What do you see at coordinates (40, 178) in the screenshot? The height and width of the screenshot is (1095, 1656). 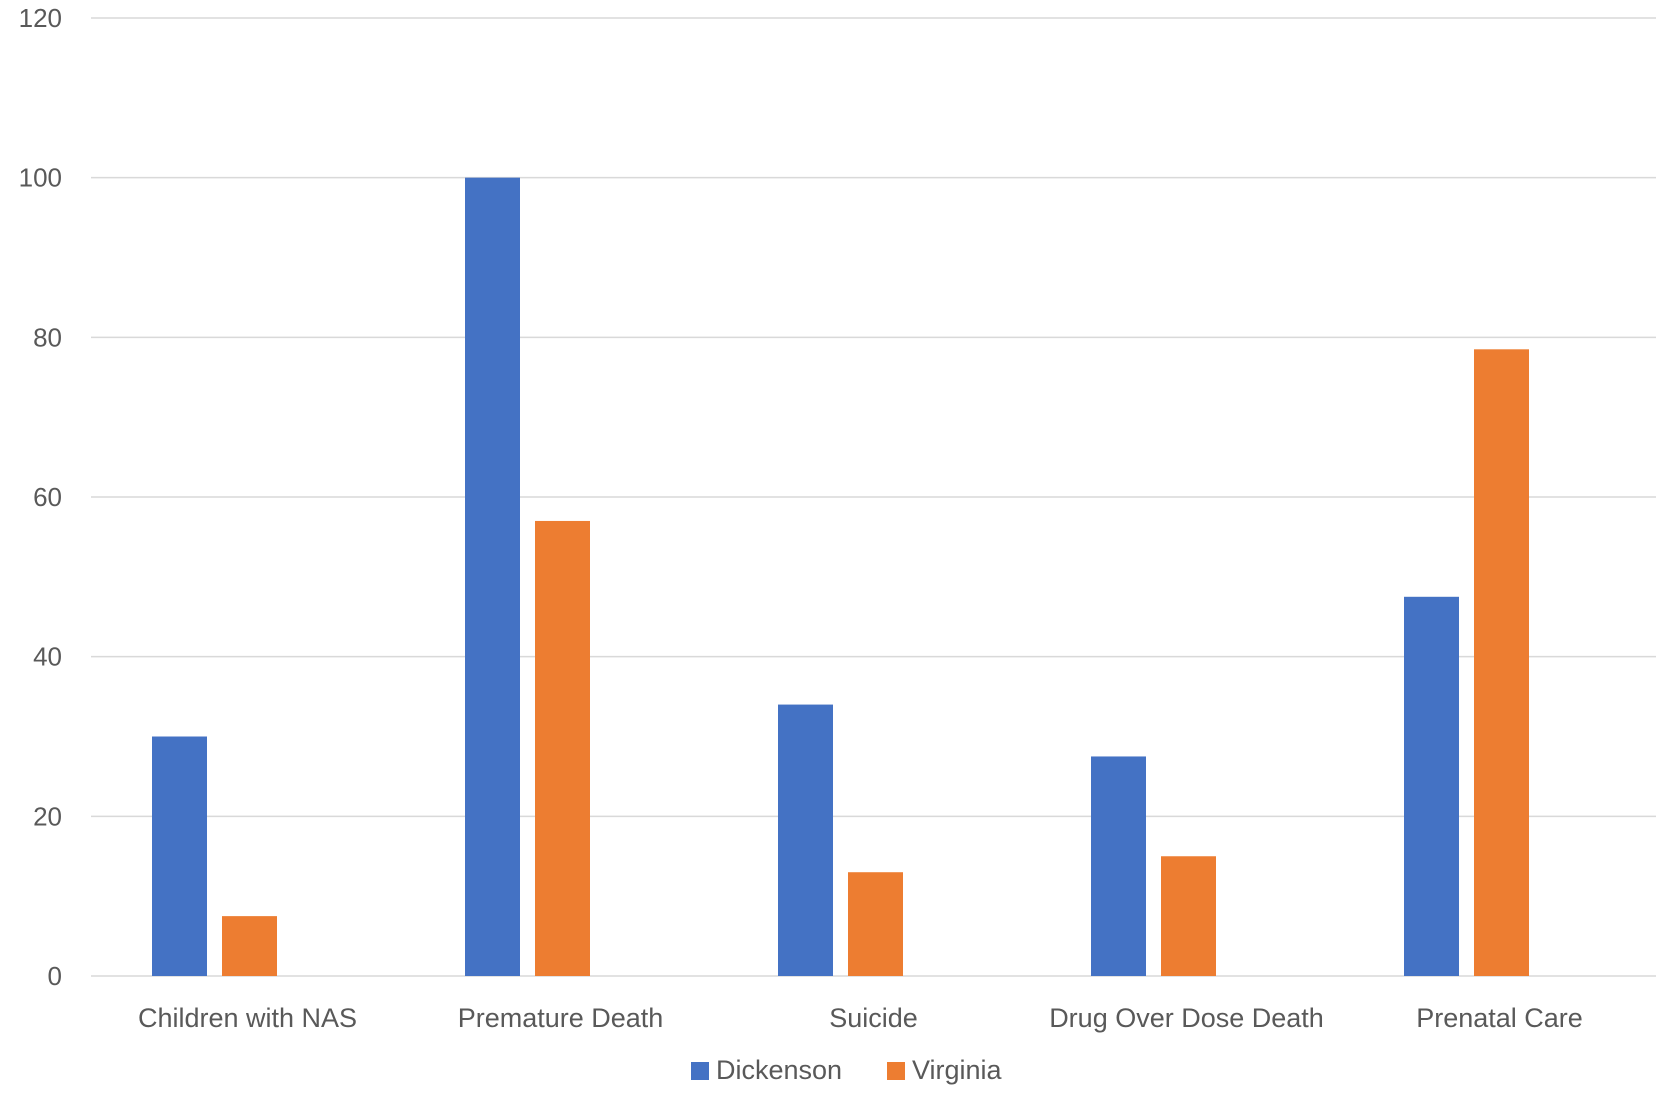 I see `y-tick-label: 100` at bounding box center [40, 178].